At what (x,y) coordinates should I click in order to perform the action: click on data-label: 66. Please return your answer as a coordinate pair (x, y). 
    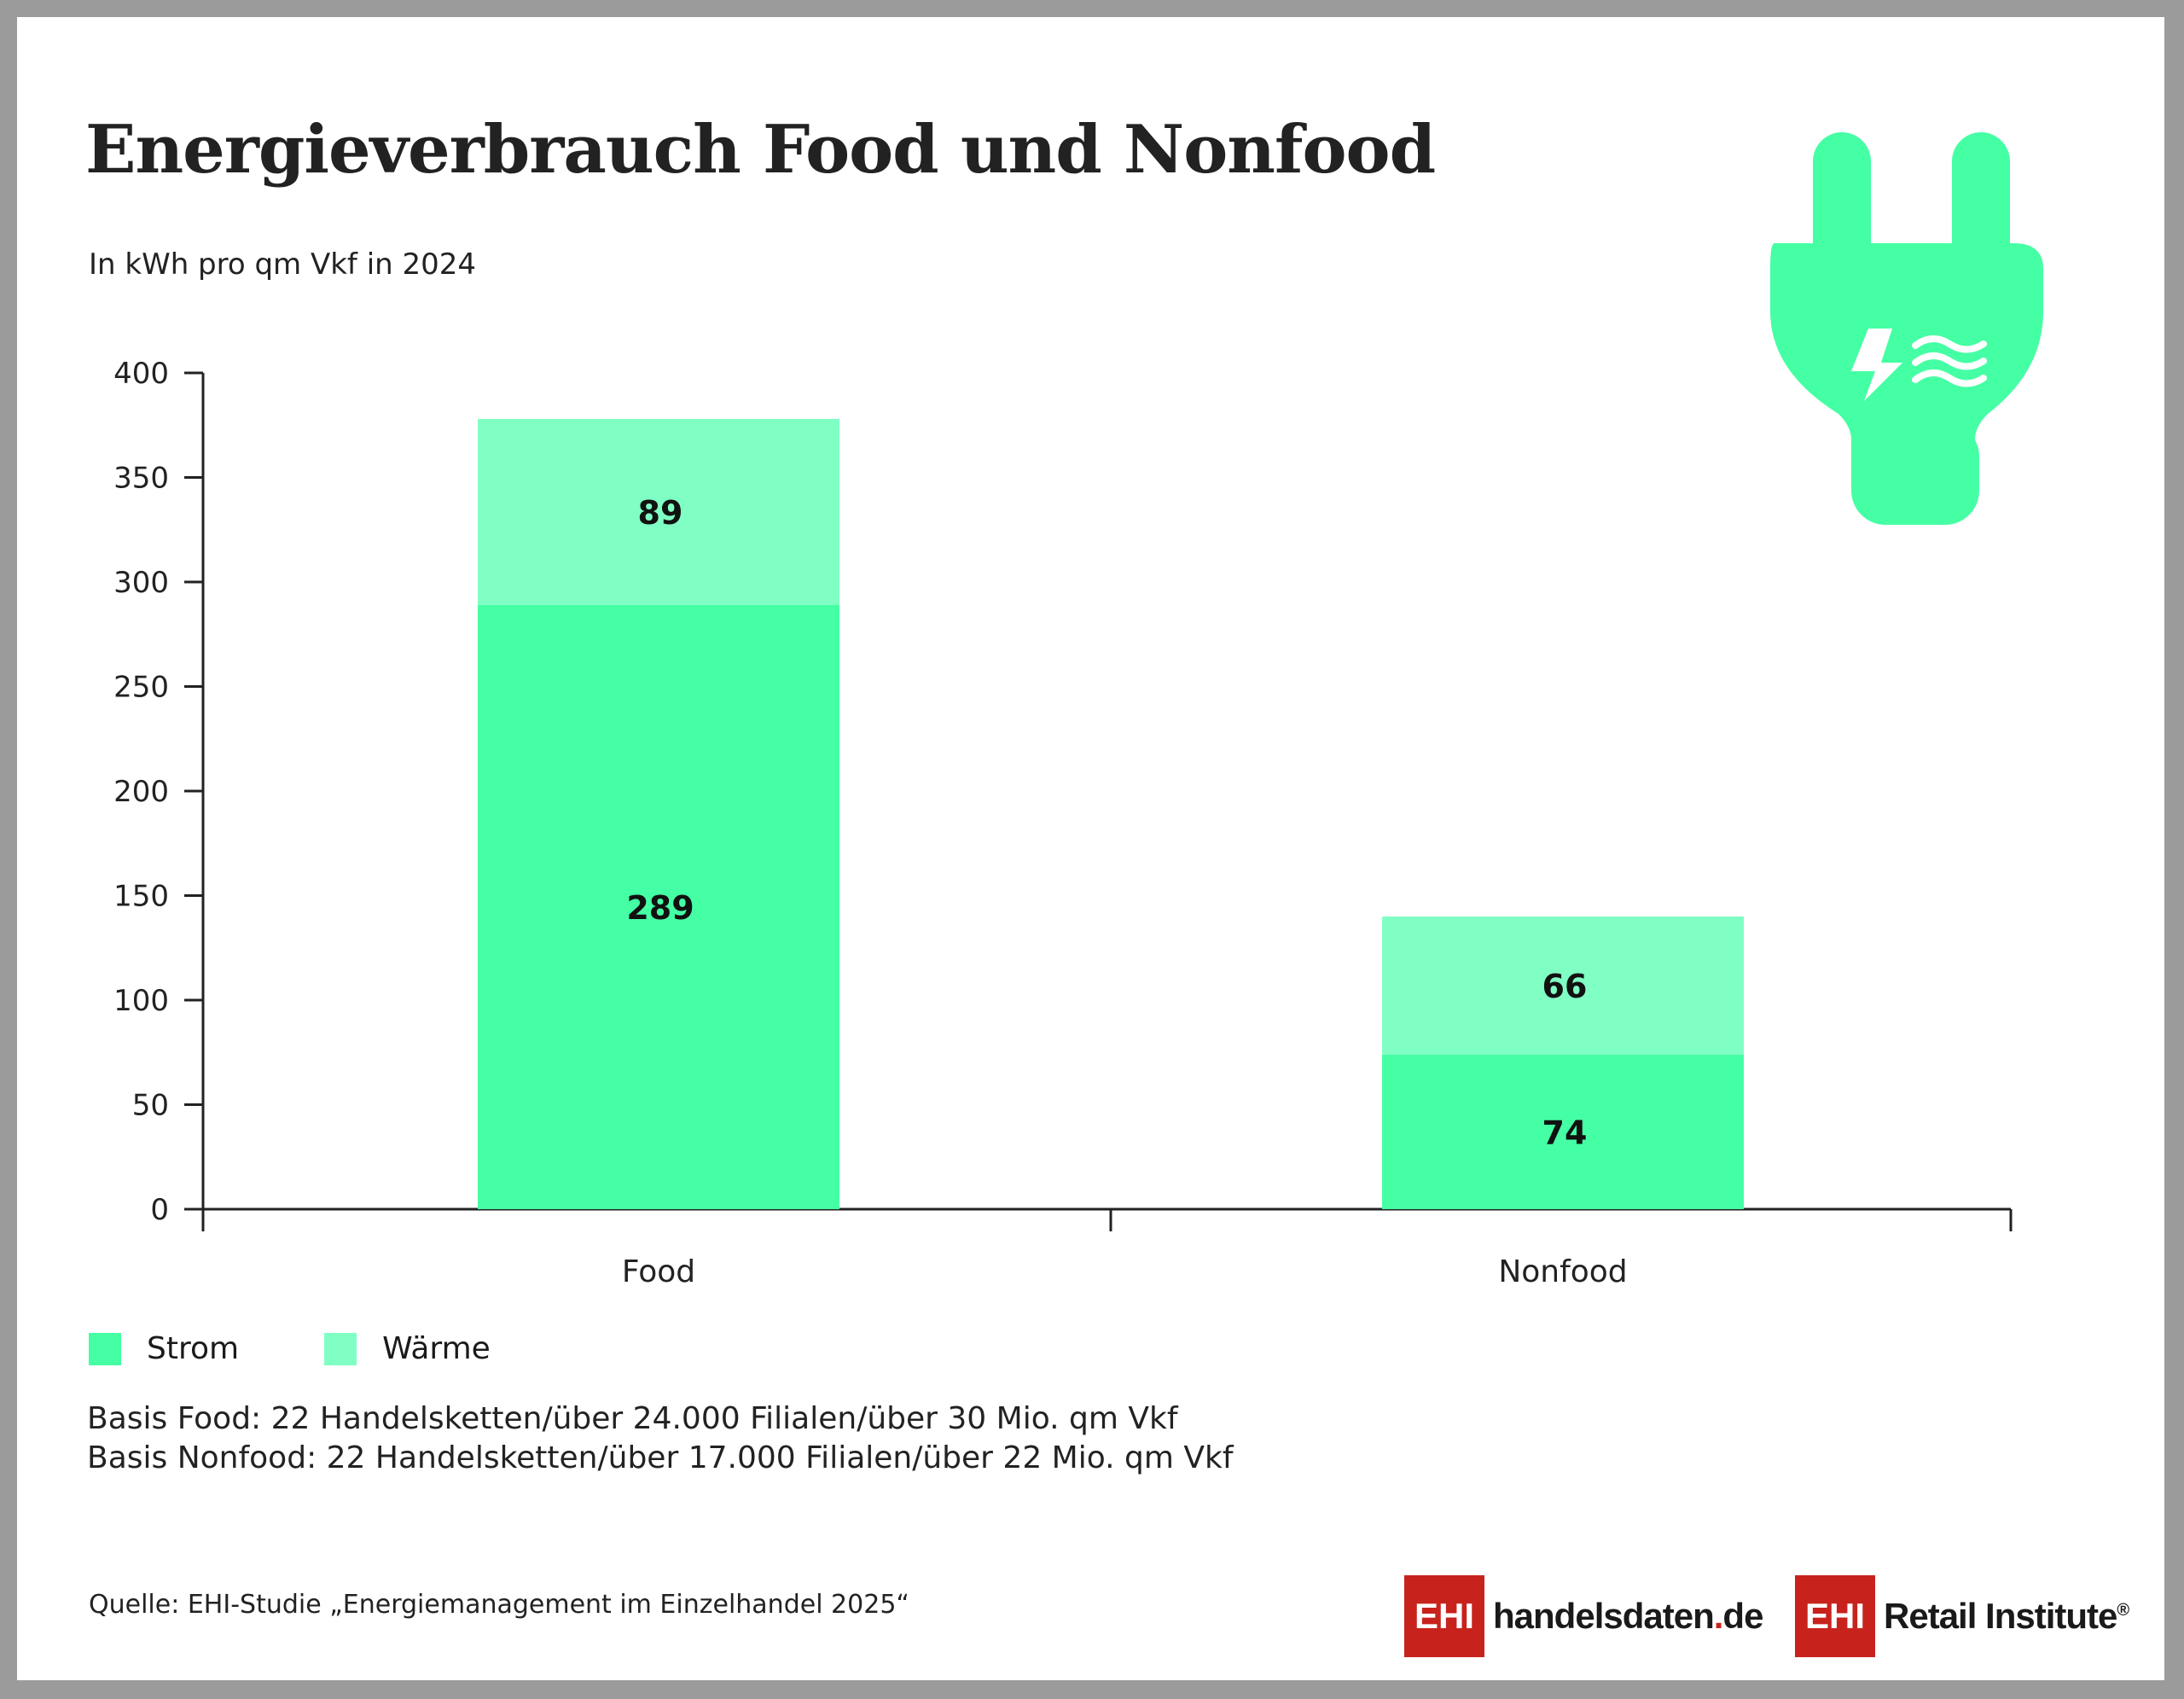
    Looking at the image, I should click on (1565, 986).